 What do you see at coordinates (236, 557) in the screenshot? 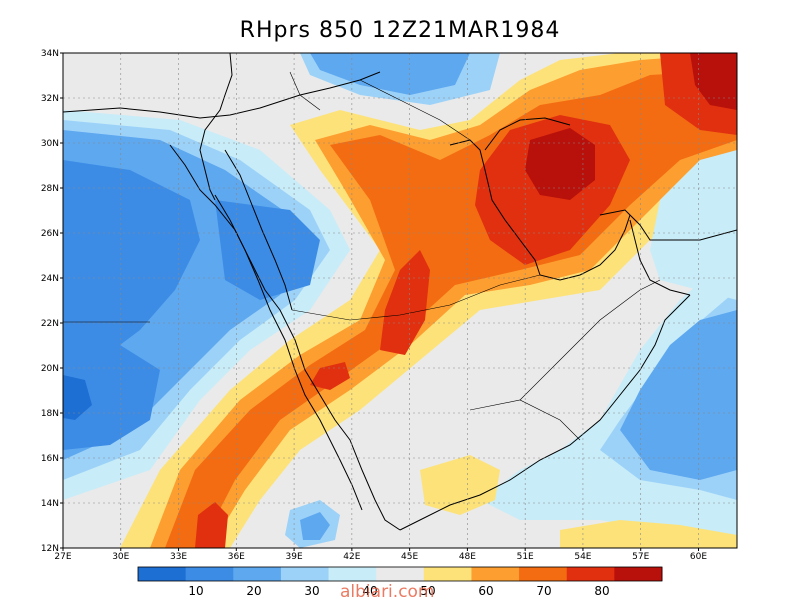
I see `lon-tick-label: 36E` at bounding box center [236, 557].